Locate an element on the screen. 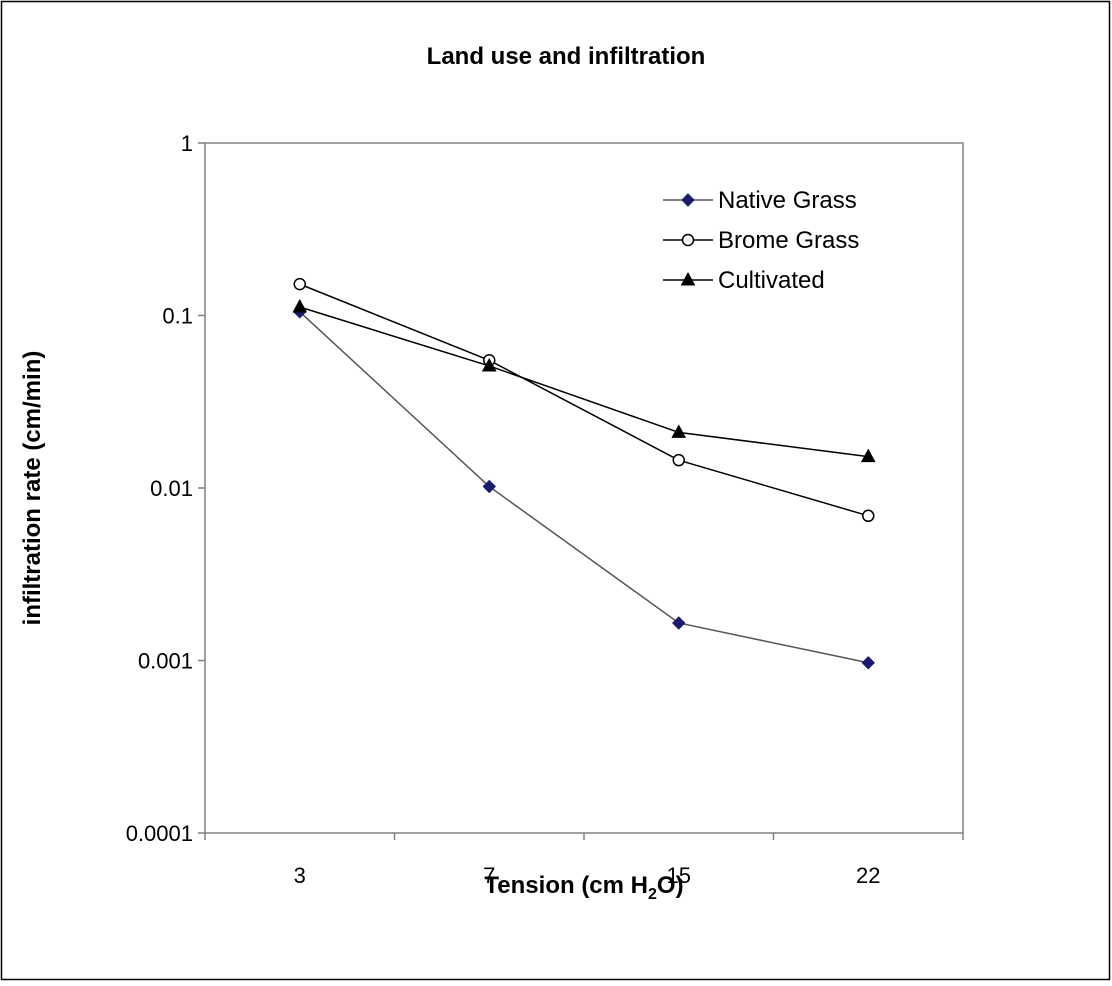 This screenshot has width=1112, height=986. x-axis-title-subscript: 2 is located at coordinates (652, 894).